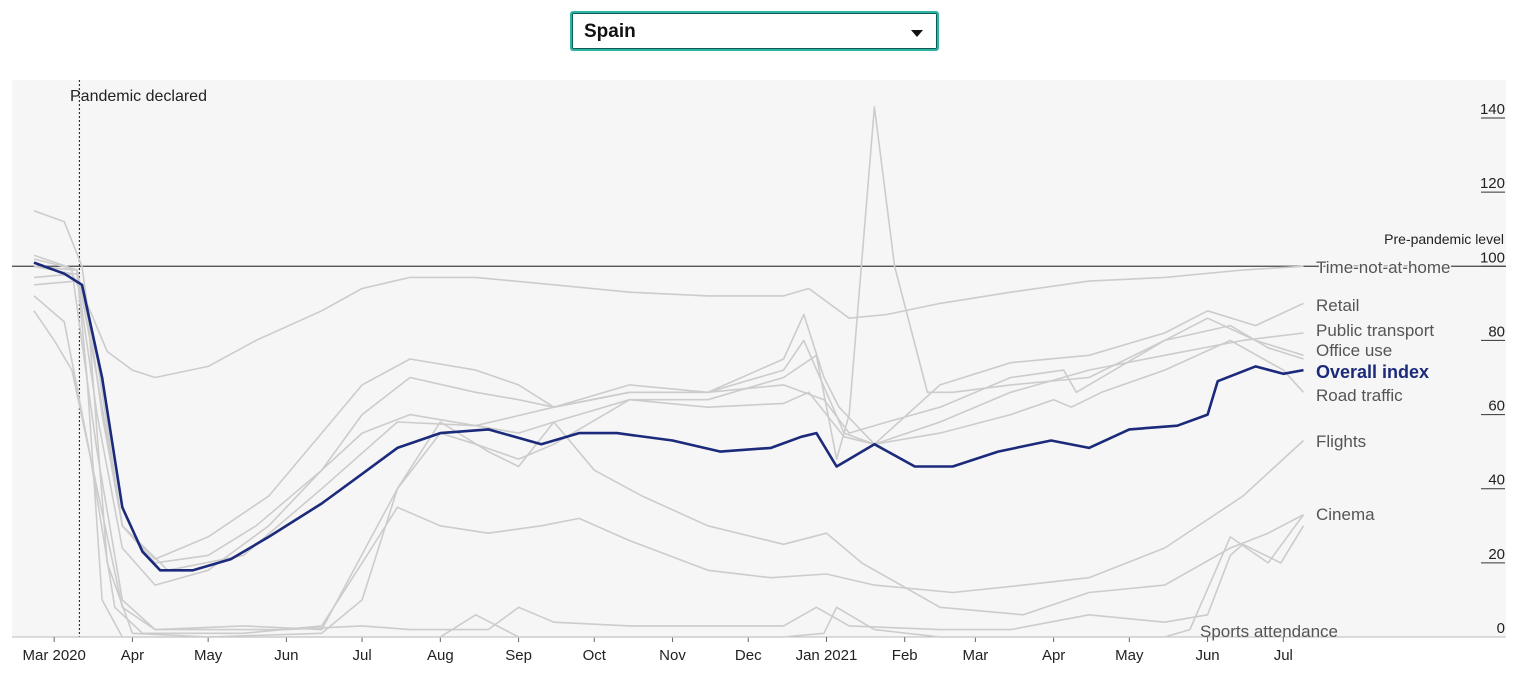 The image size is (1526, 675). I want to click on country-selector: Spain, so click(754, 31).